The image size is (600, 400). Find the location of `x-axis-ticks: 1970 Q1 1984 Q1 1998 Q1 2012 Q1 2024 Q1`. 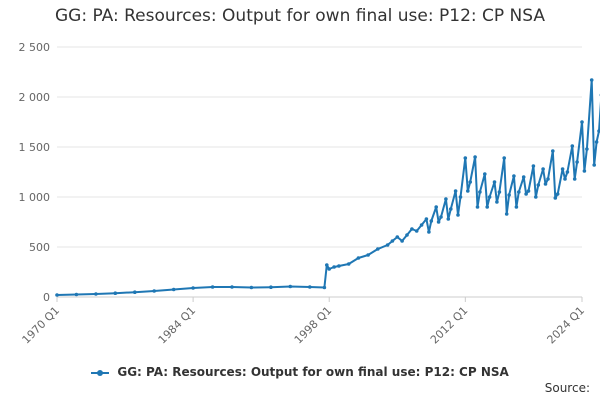

x-axis-ticks: 1970 Q1 1984 Q1 1998 Q1 2012 Q1 2024 Q1 is located at coordinates (303, 322).